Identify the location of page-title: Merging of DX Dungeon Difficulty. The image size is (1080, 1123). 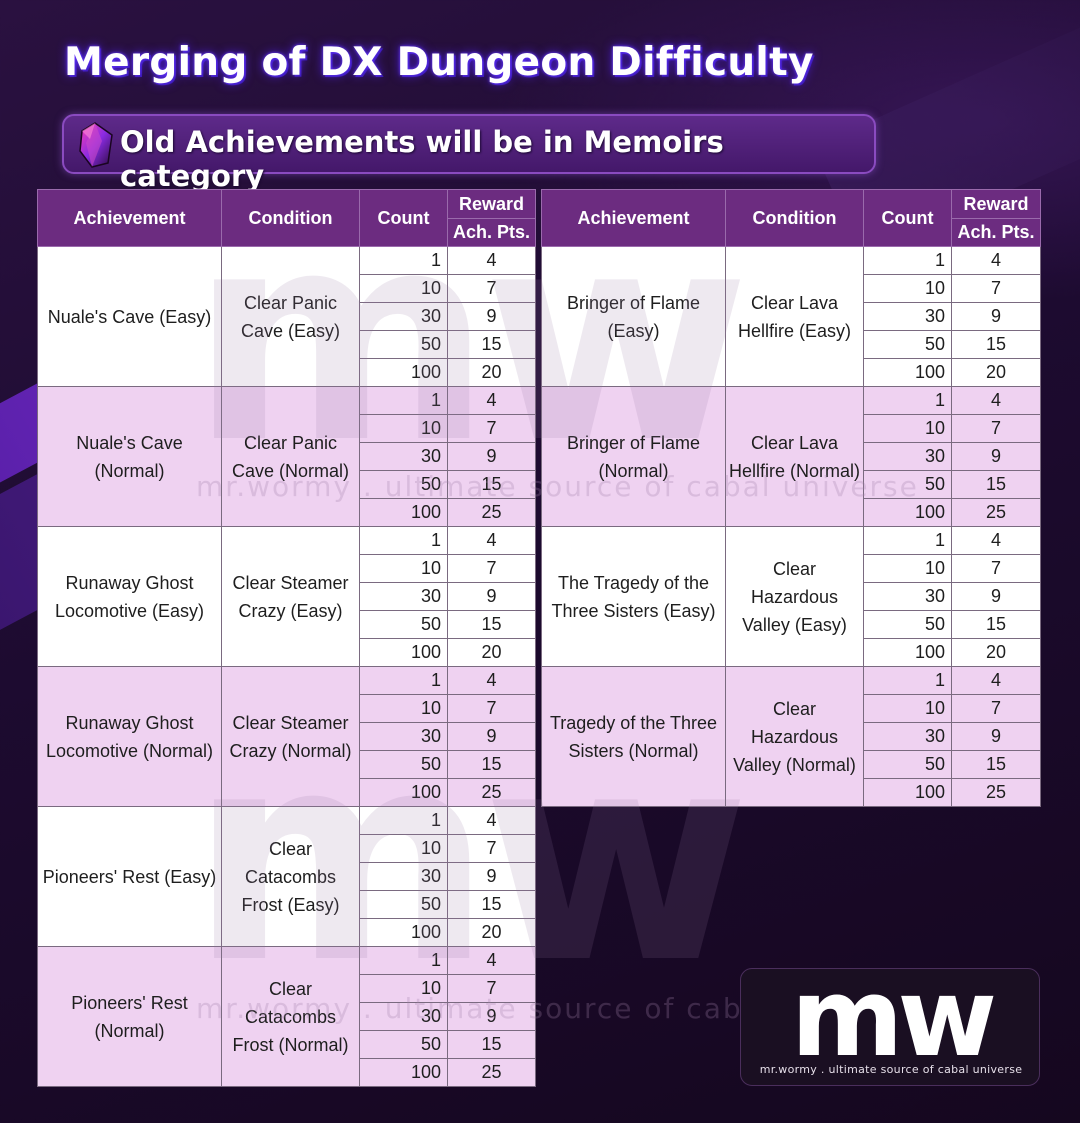
(439, 62).